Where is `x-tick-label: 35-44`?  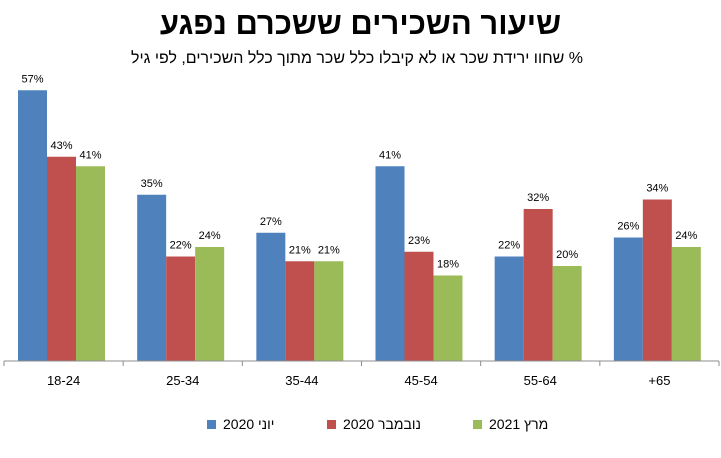 x-tick-label: 35-44 is located at coordinates (301, 380).